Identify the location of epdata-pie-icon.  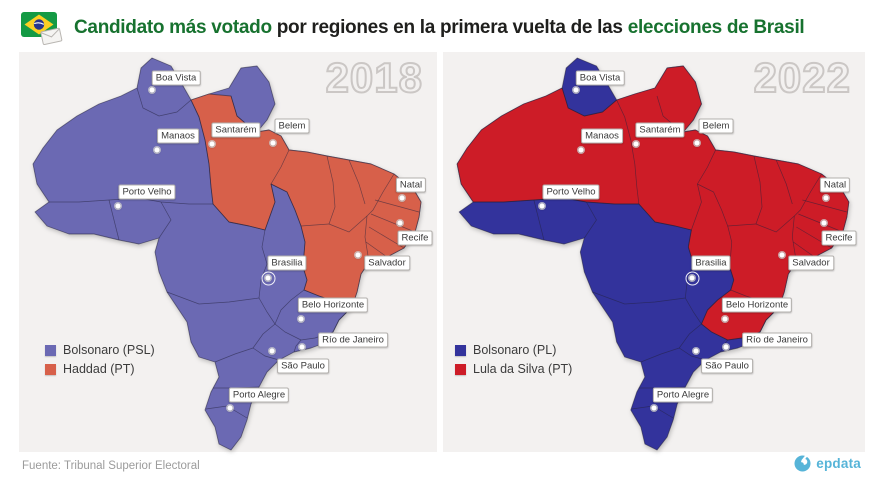
(802, 463).